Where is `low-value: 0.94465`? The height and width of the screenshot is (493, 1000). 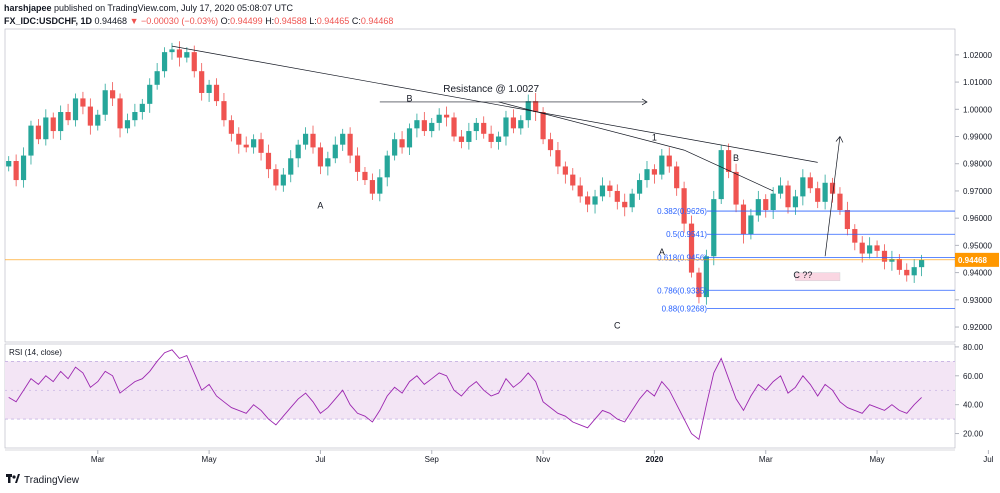
low-value: 0.94465 is located at coordinates (333, 21).